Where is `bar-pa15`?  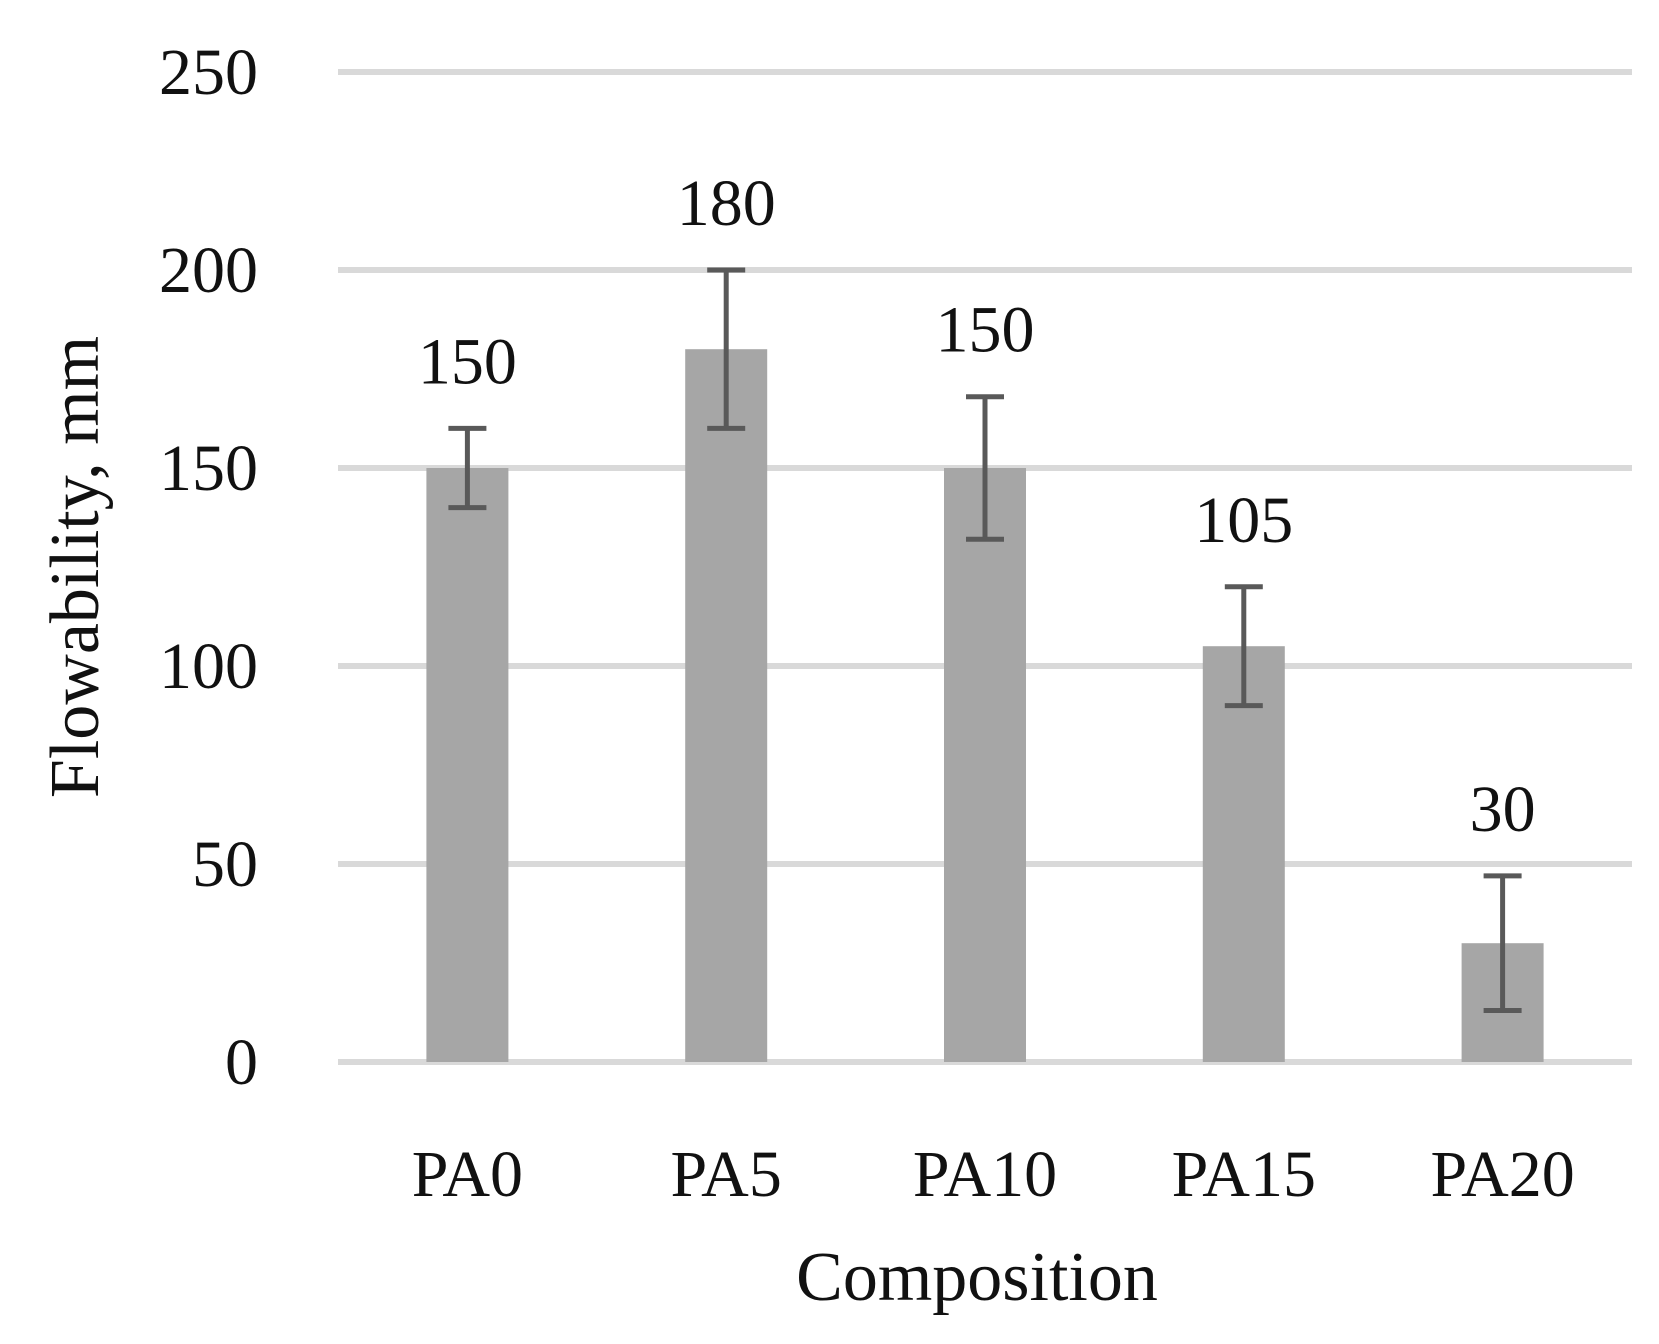 bar-pa15 is located at coordinates (1243, 854).